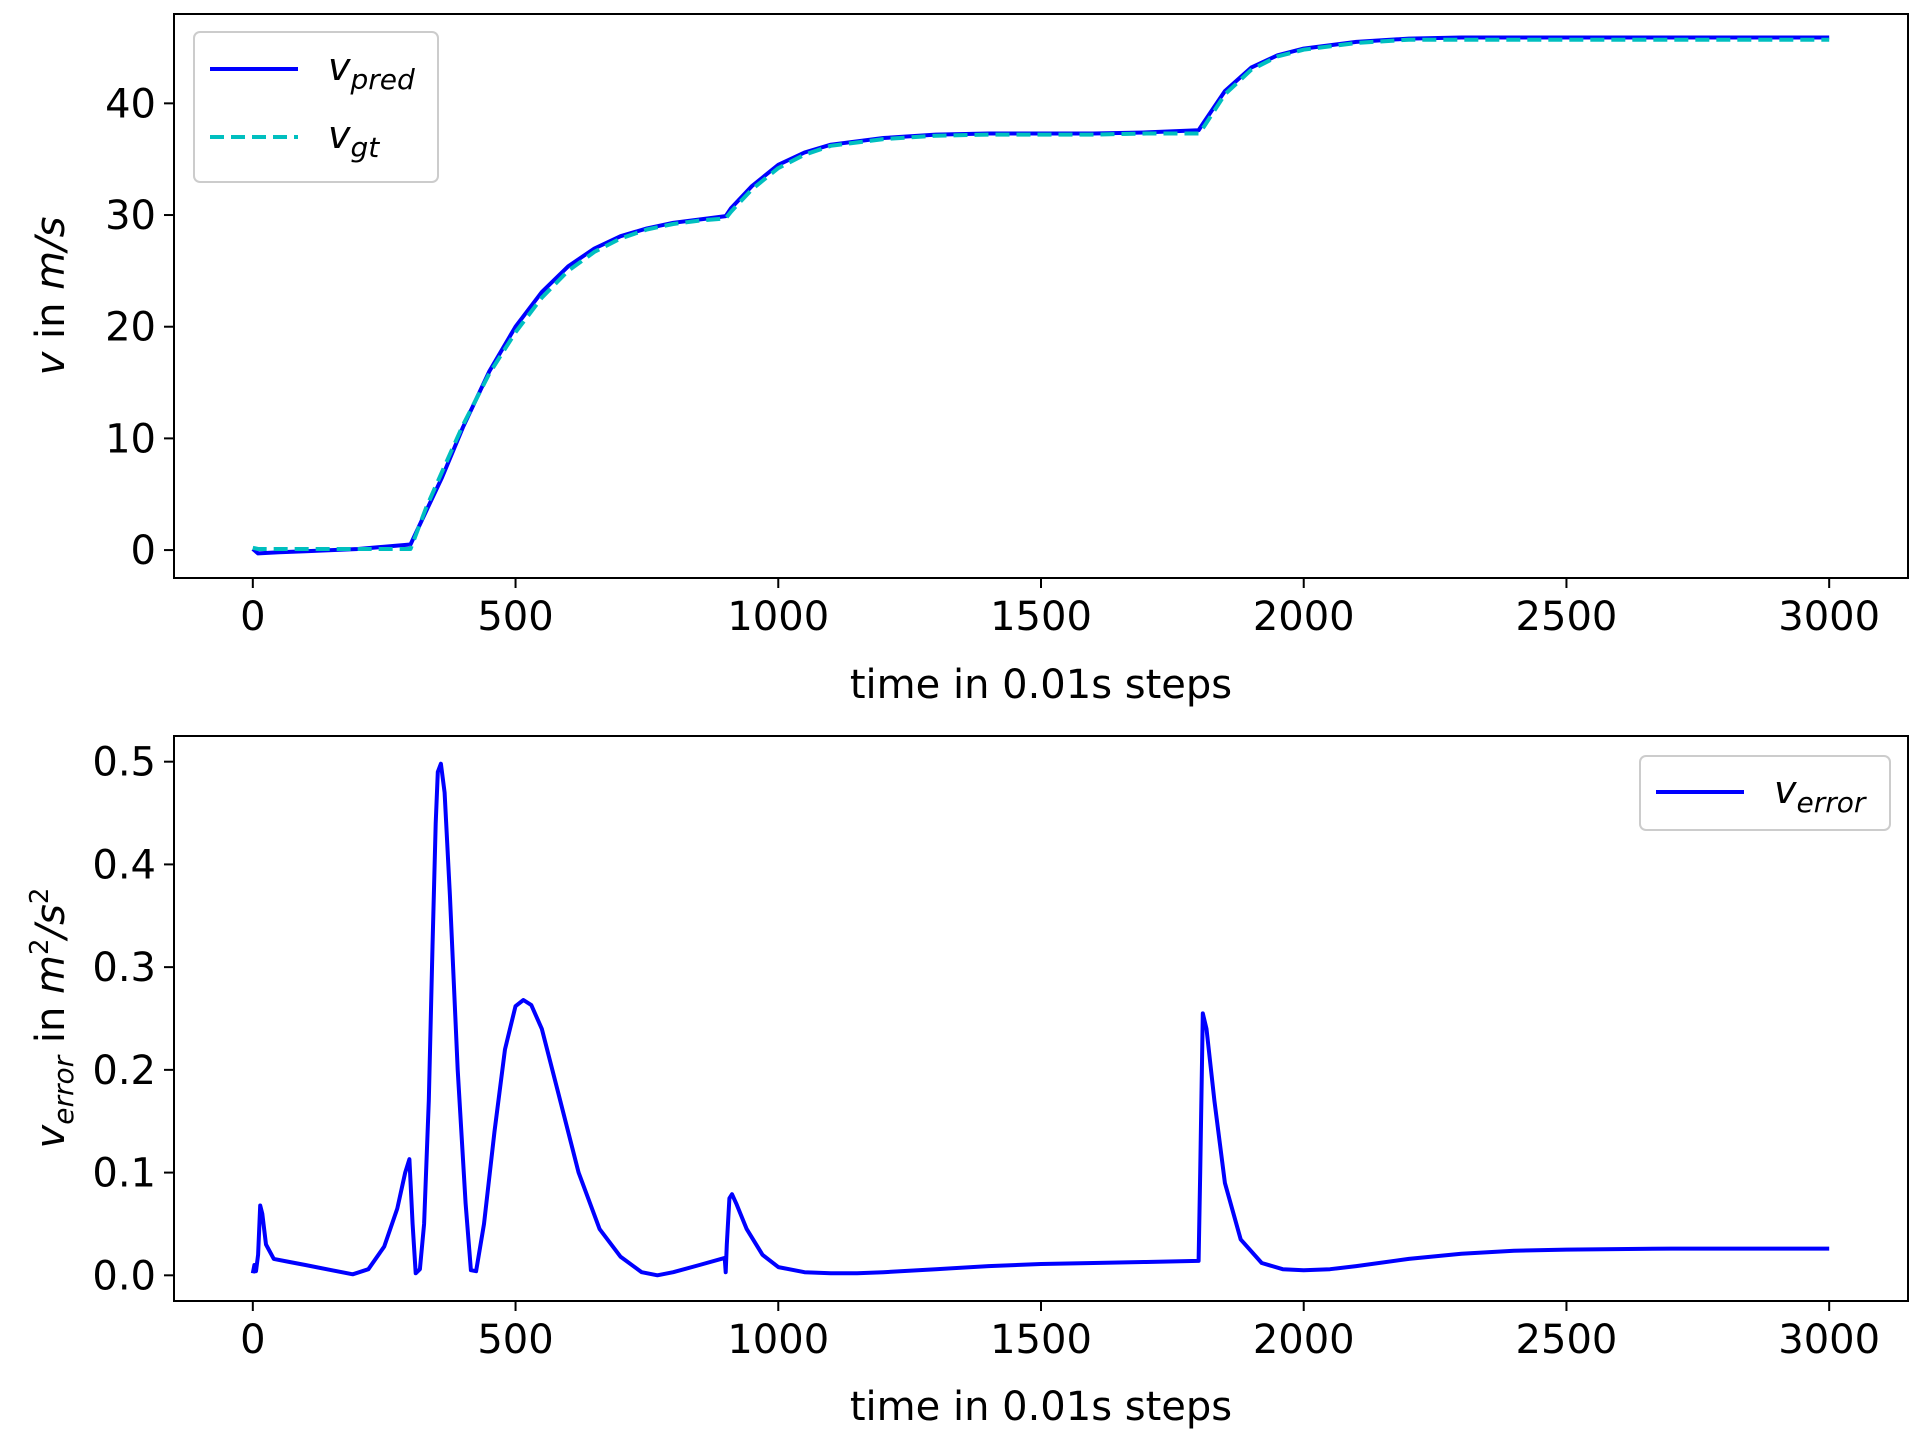  I want to click on velocity-y-tick-label: 0, so click(143, 551).